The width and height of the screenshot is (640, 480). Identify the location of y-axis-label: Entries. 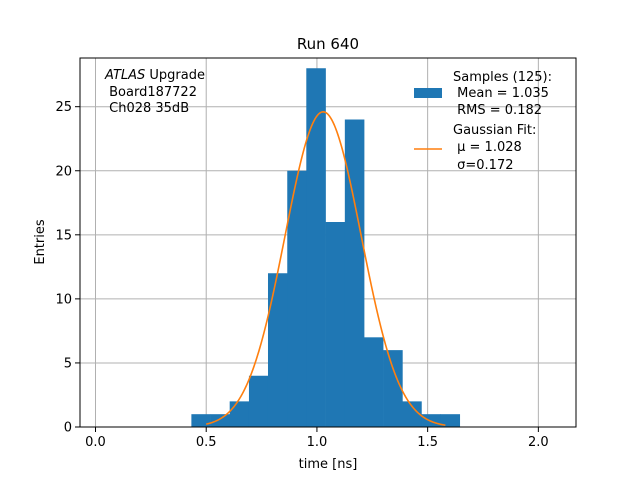
(40, 242).